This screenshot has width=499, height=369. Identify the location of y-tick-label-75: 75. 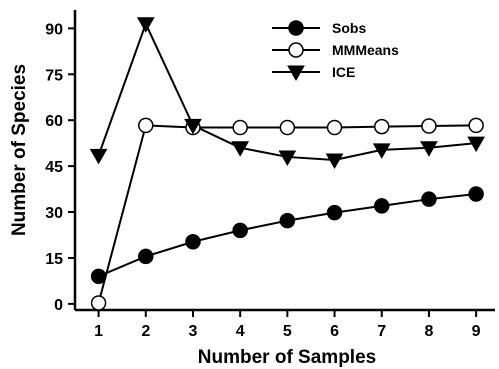
(54, 75).